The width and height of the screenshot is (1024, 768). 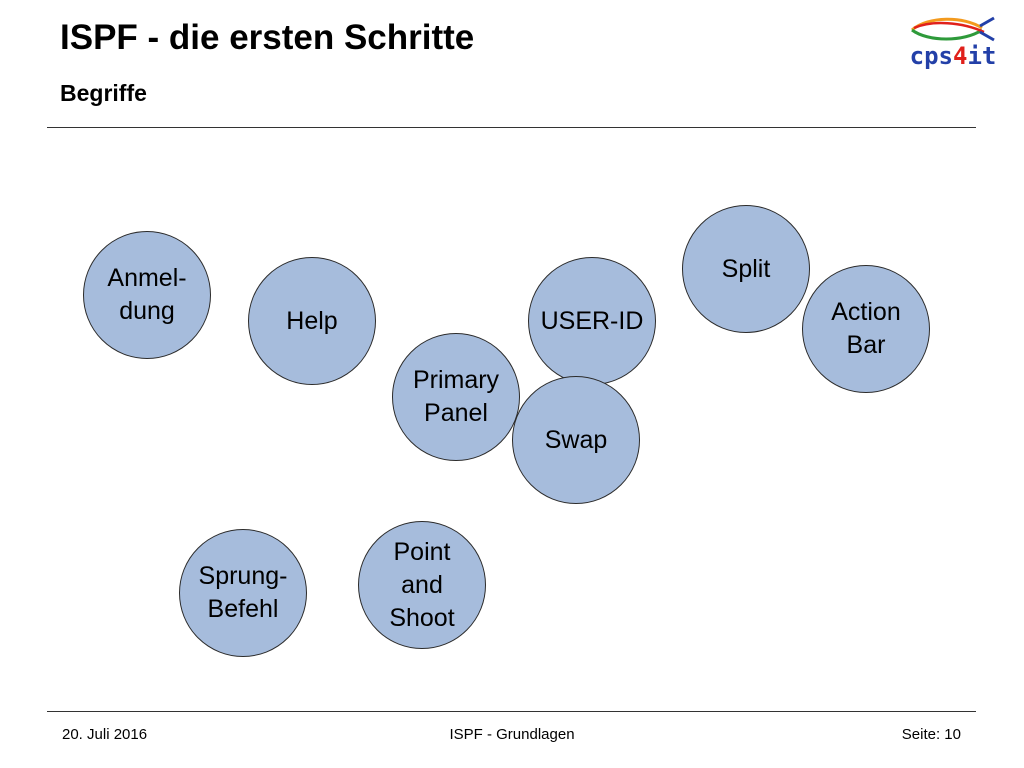 What do you see at coordinates (267, 37) in the screenshot?
I see `slide-title: ISPF - die ersten Schritte` at bounding box center [267, 37].